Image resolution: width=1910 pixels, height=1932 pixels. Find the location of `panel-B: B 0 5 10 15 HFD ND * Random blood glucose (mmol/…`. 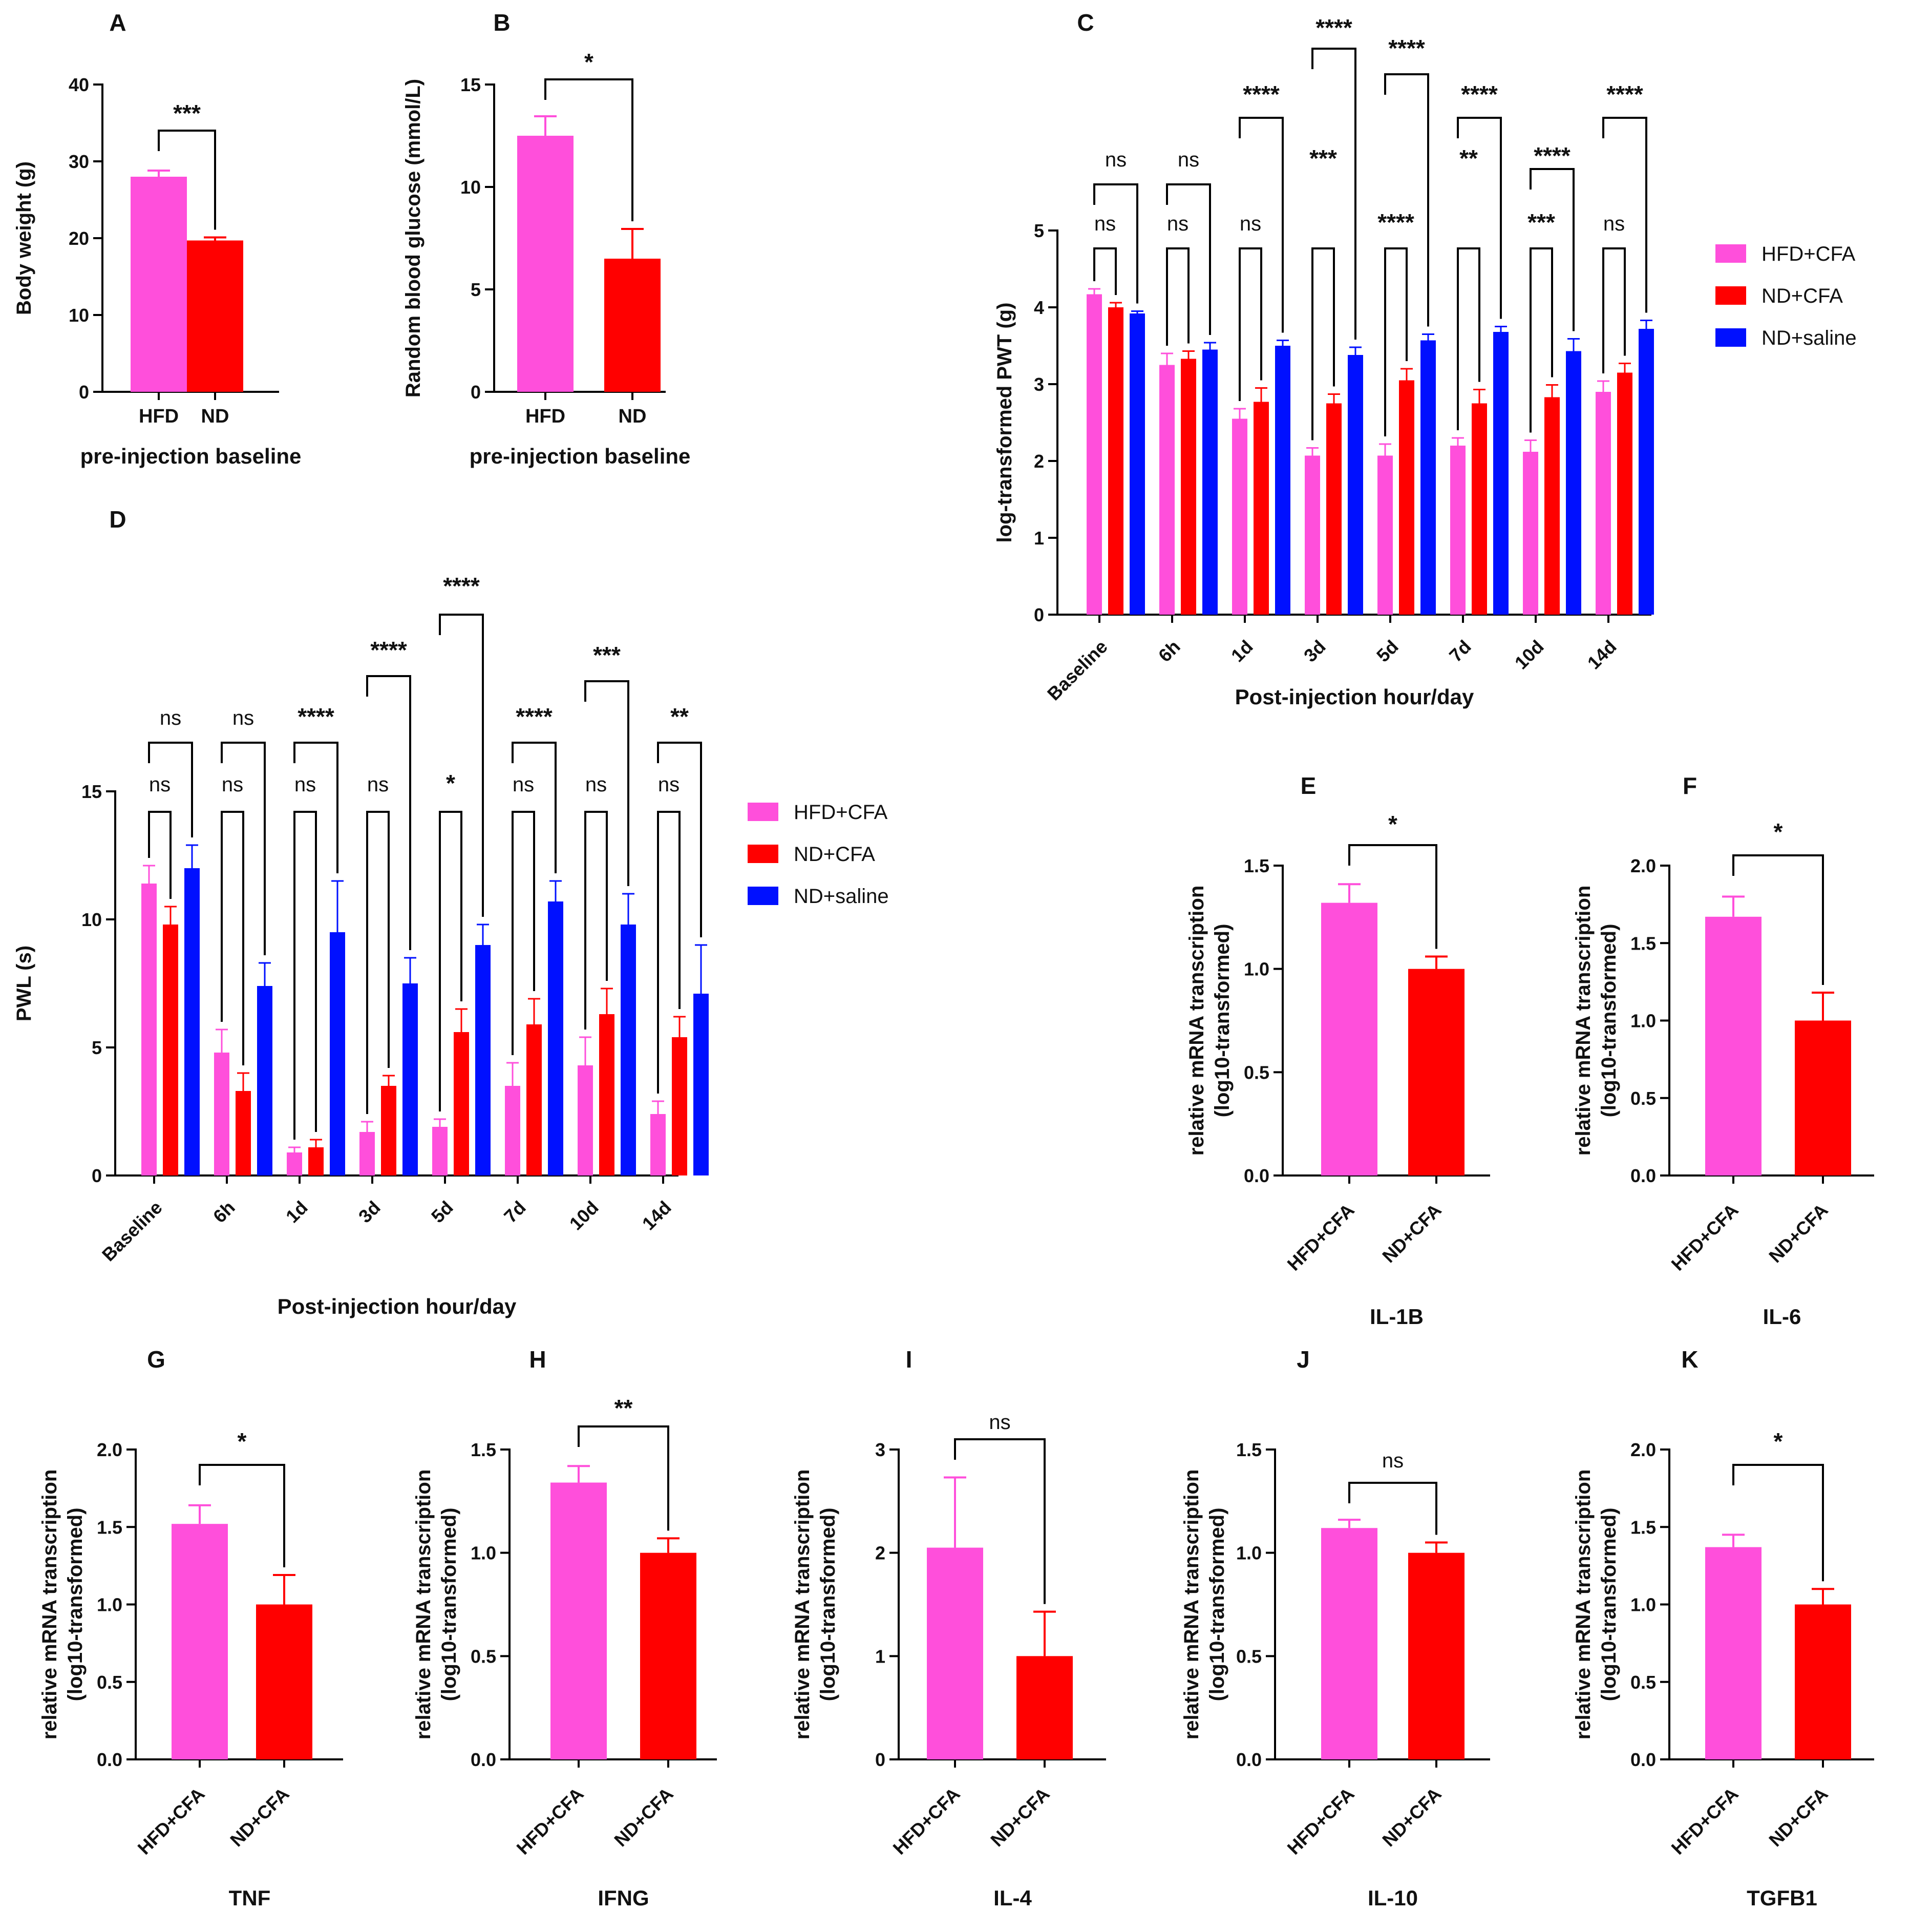

panel-B: B 0 5 10 15 HFD ND * Random blood glucose (mmol/… is located at coordinates (546, 238).